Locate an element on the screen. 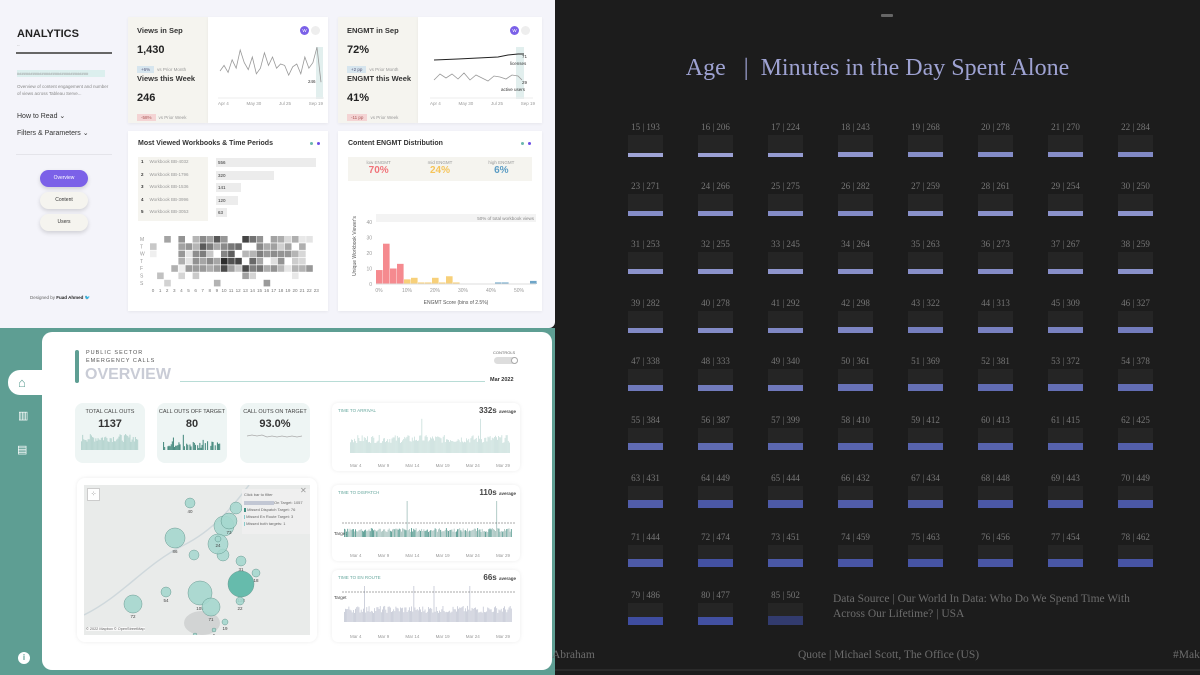 This screenshot has width=1200, height=675. age-cell: 29 | 254 is located at coordinates (1065, 198).